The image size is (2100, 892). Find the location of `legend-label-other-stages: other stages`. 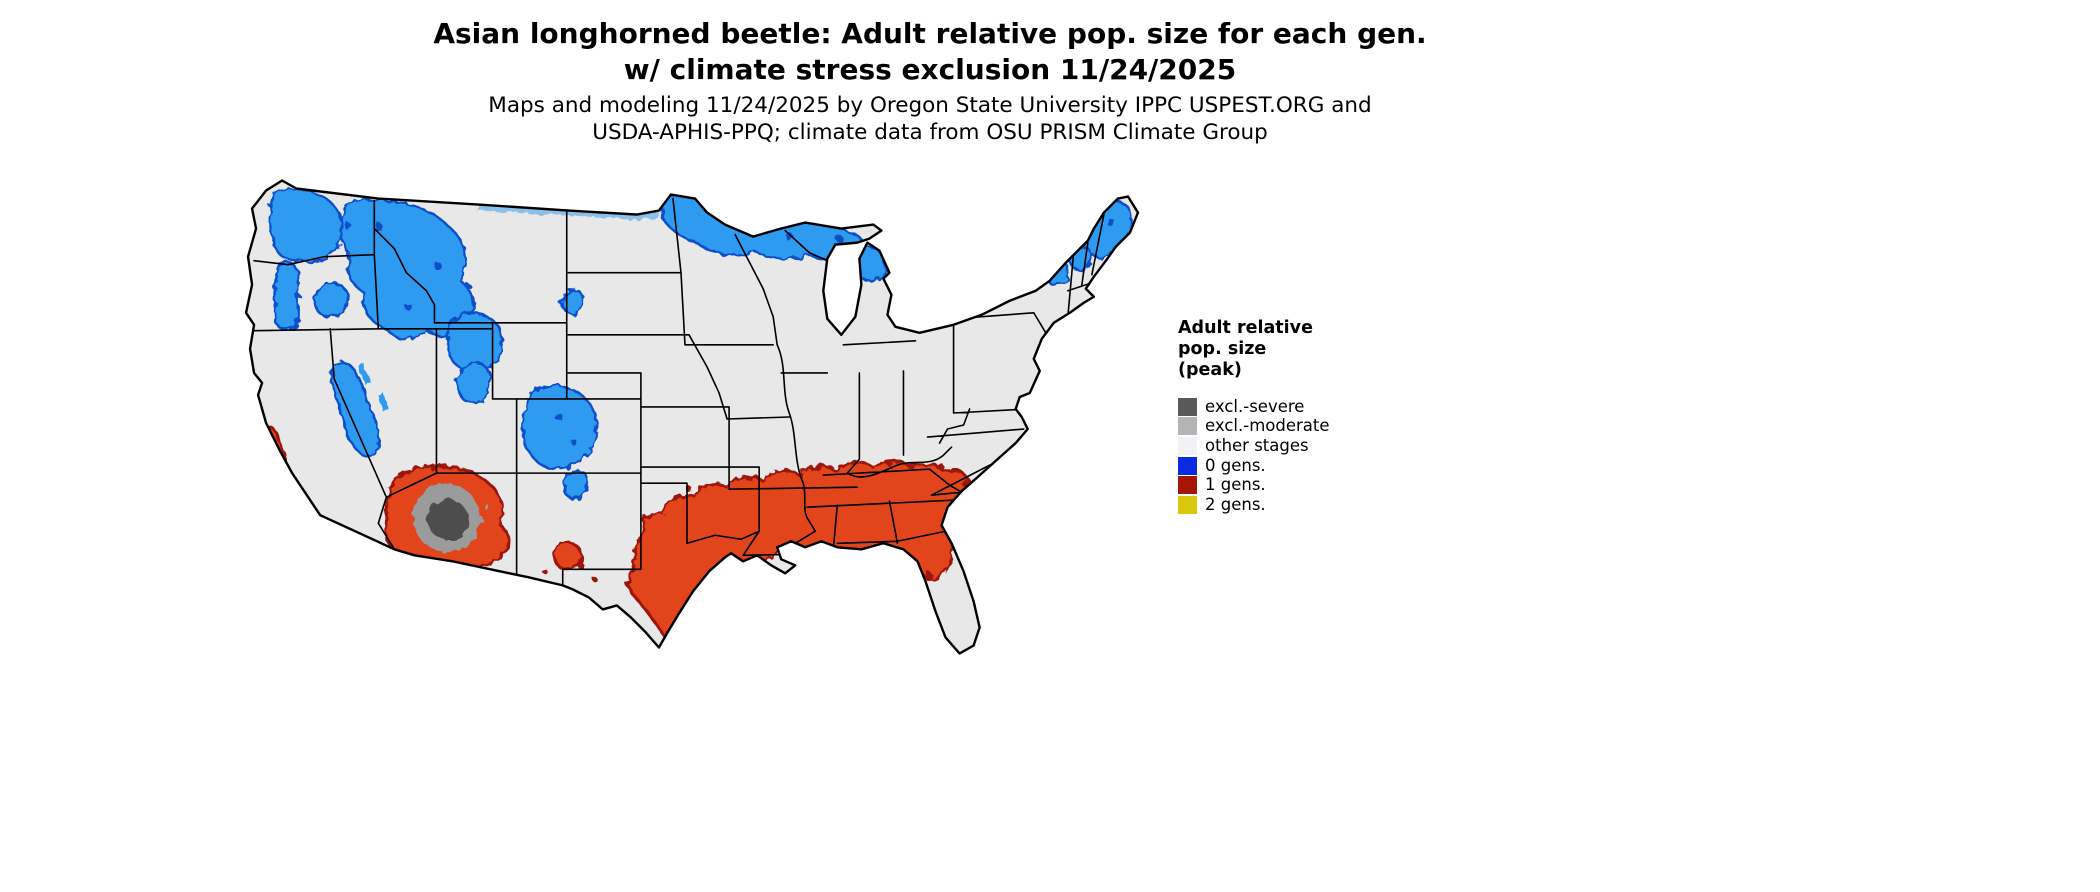

legend-label-other-stages: other stages is located at coordinates (1257, 445).